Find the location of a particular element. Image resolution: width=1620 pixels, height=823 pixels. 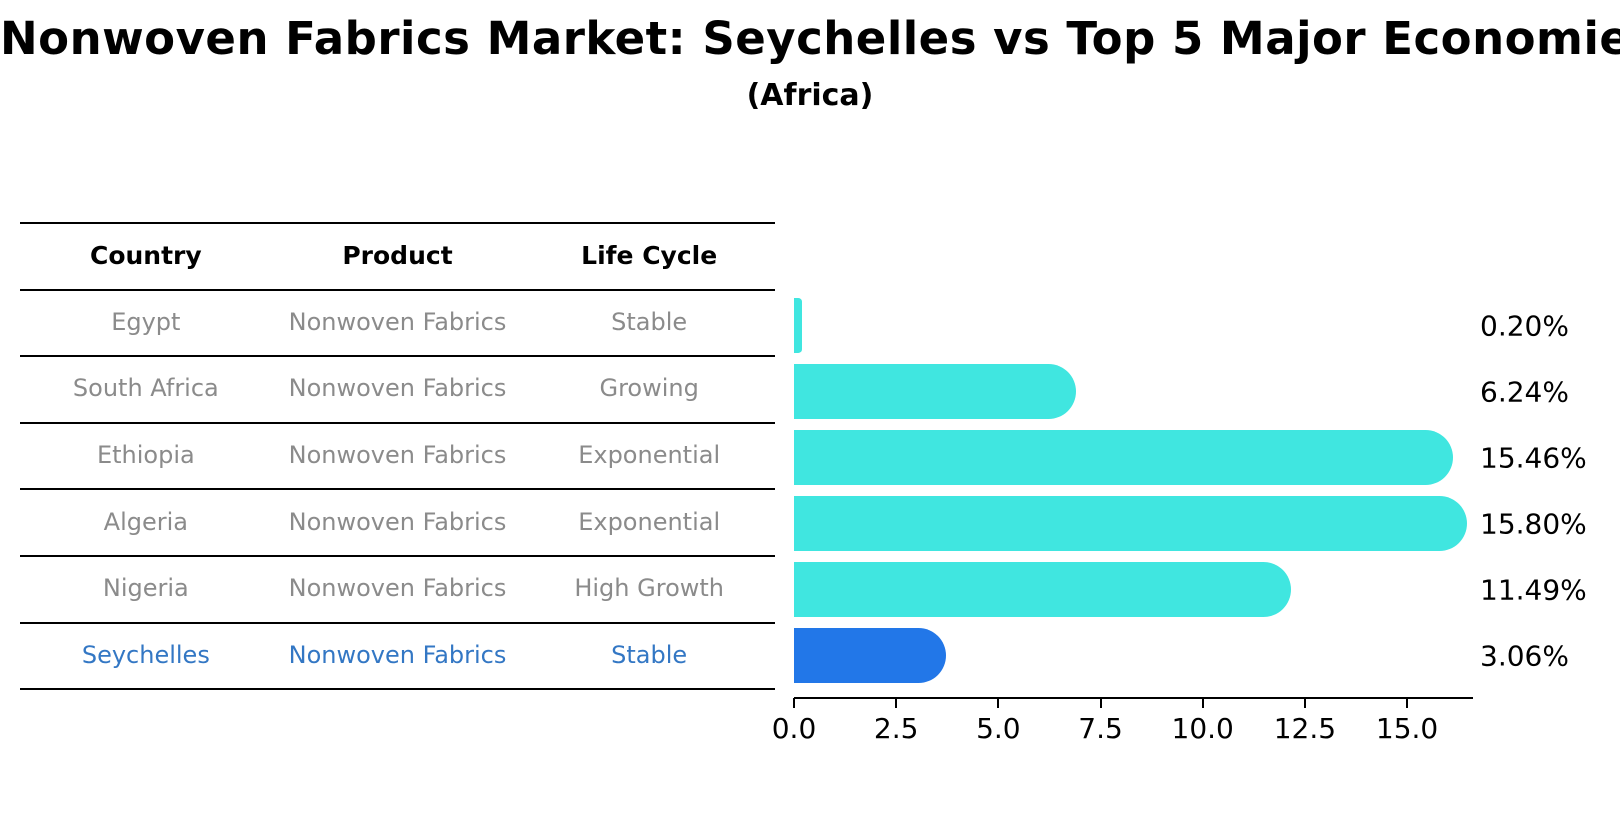

table-row: Algeria Nonwoven Fabrics Exponential is located at coordinates (397, 521).